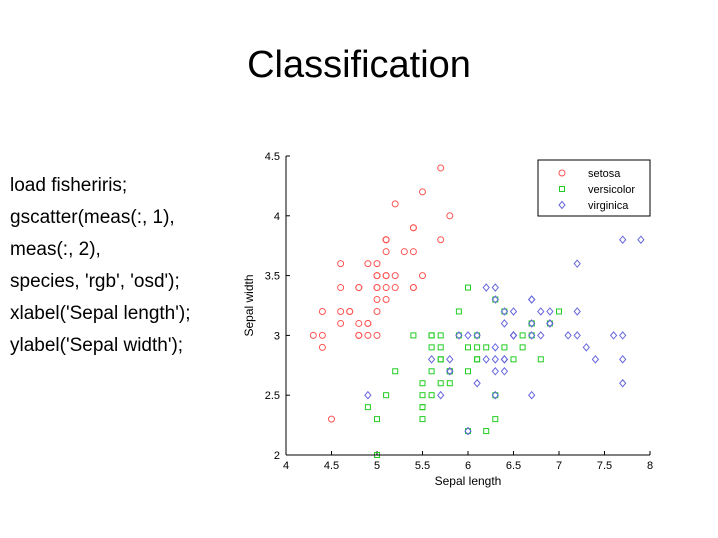  Describe the element at coordinates (468, 466) in the screenshot. I see `x-tick-label: 6` at that location.